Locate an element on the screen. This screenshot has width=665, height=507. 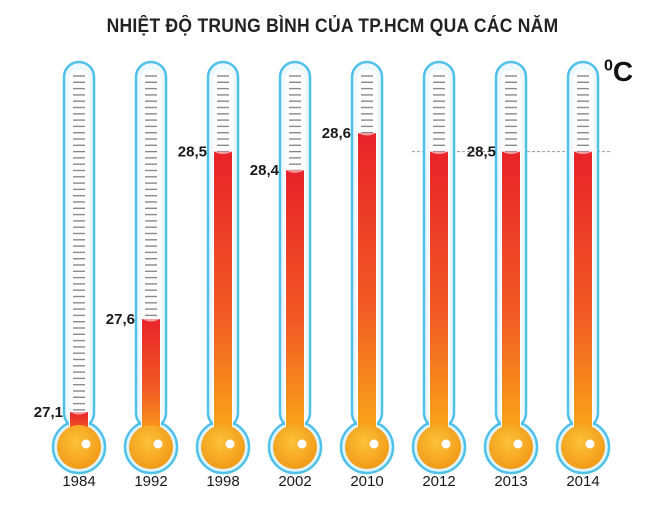
value-label-1984: 27,1 is located at coordinates (48, 412).